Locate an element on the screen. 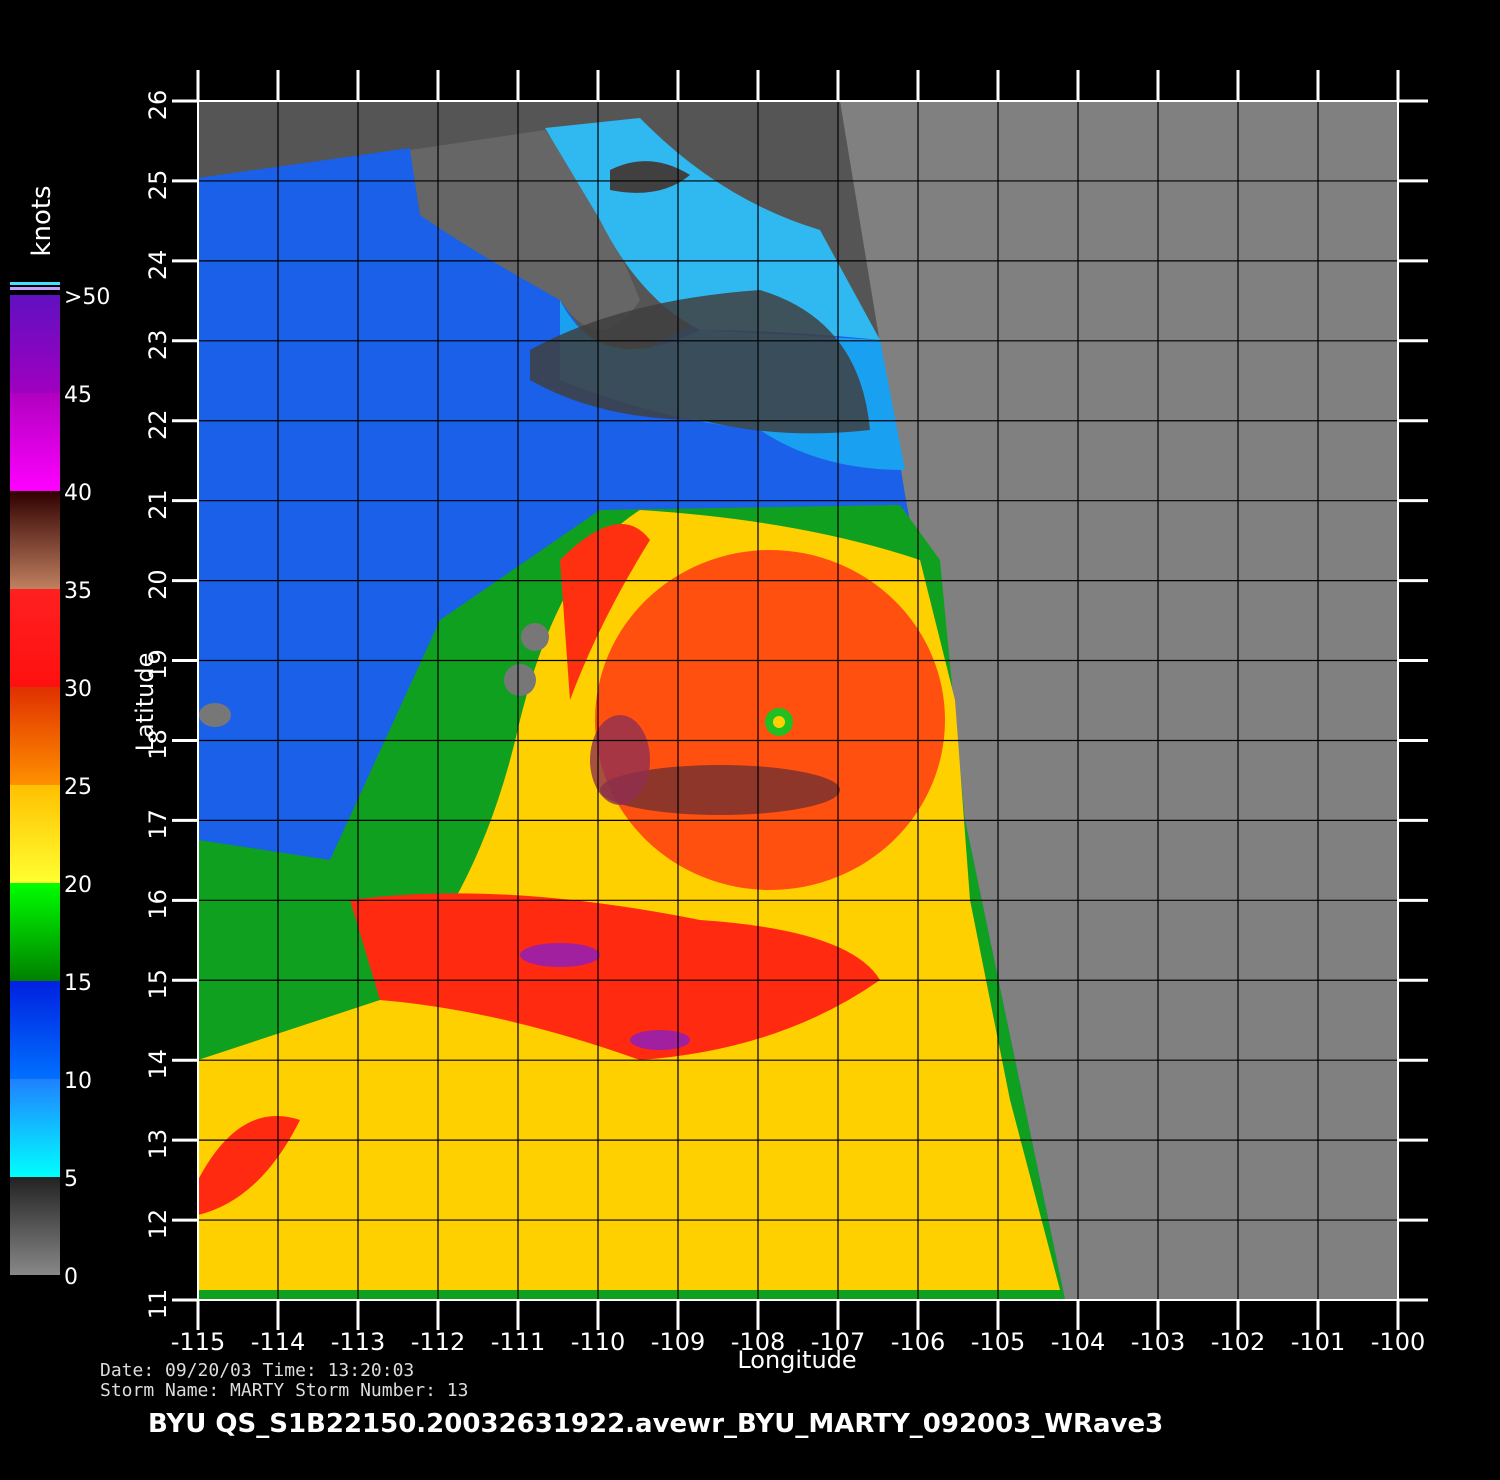 The image size is (1500, 1480). x-tick-label: -112 is located at coordinates (438, 1342).